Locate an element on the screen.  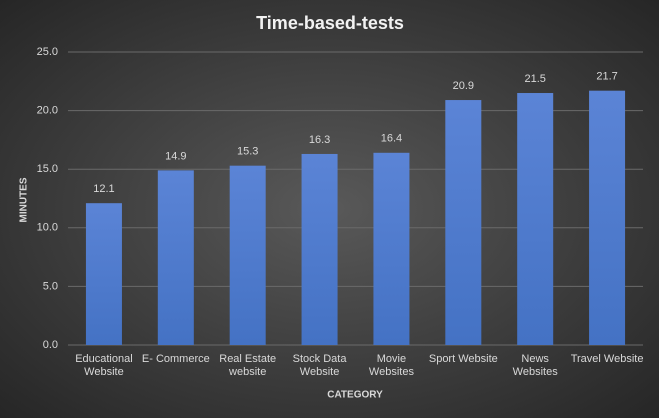
y-tick-label: 25.0 is located at coordinates (47, 52).